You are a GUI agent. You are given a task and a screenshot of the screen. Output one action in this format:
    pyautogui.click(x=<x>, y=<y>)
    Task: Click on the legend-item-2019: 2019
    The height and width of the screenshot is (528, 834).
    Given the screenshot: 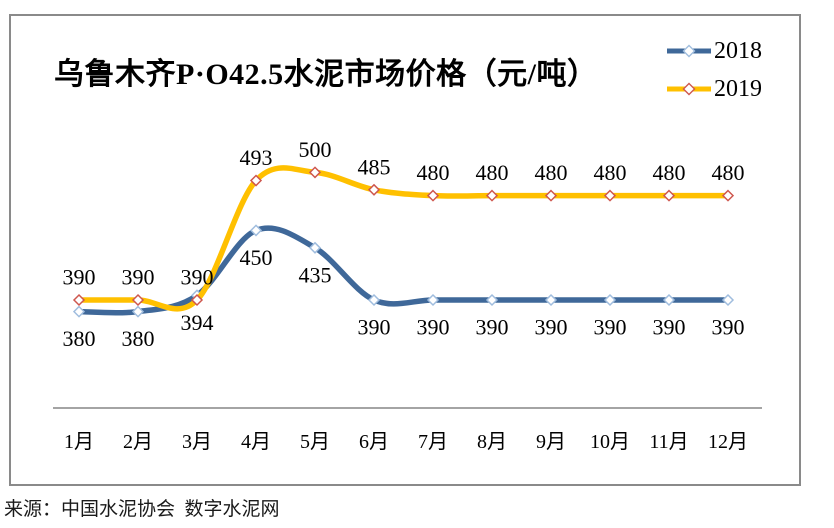 What is the action you would take?
    pyautogui.click(x=714, y=89)
    